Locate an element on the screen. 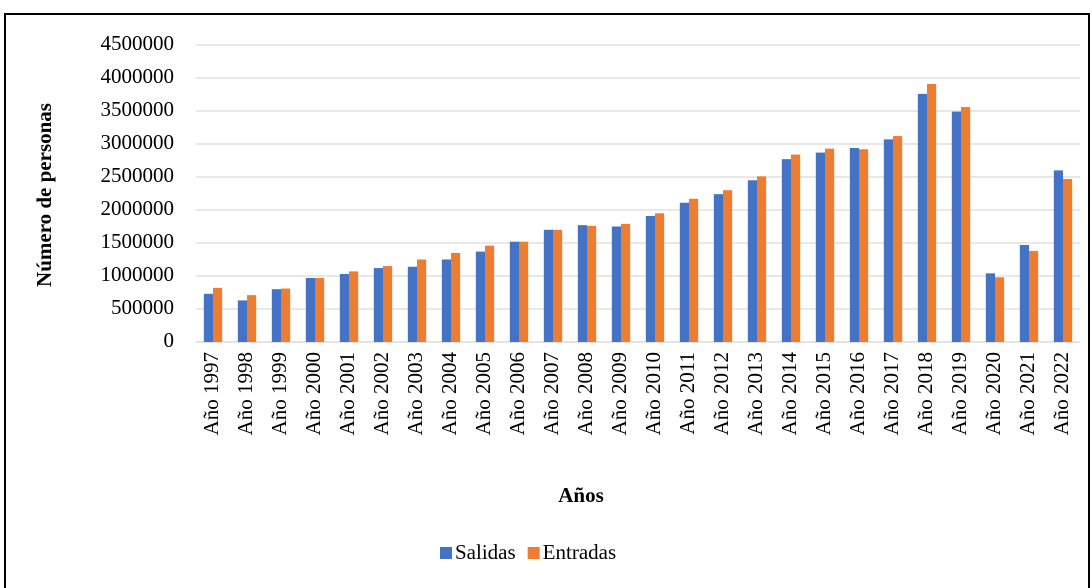 This screenshot has height=588, width=1092. x-tick-label: Año 2019 is located at coordinates (959, 393).